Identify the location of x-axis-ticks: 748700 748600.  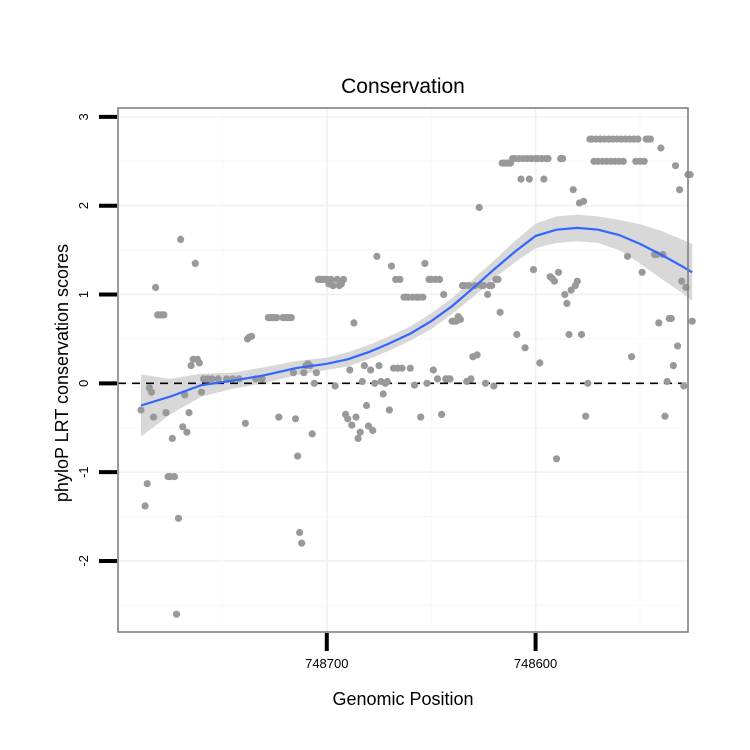
(431, 652).